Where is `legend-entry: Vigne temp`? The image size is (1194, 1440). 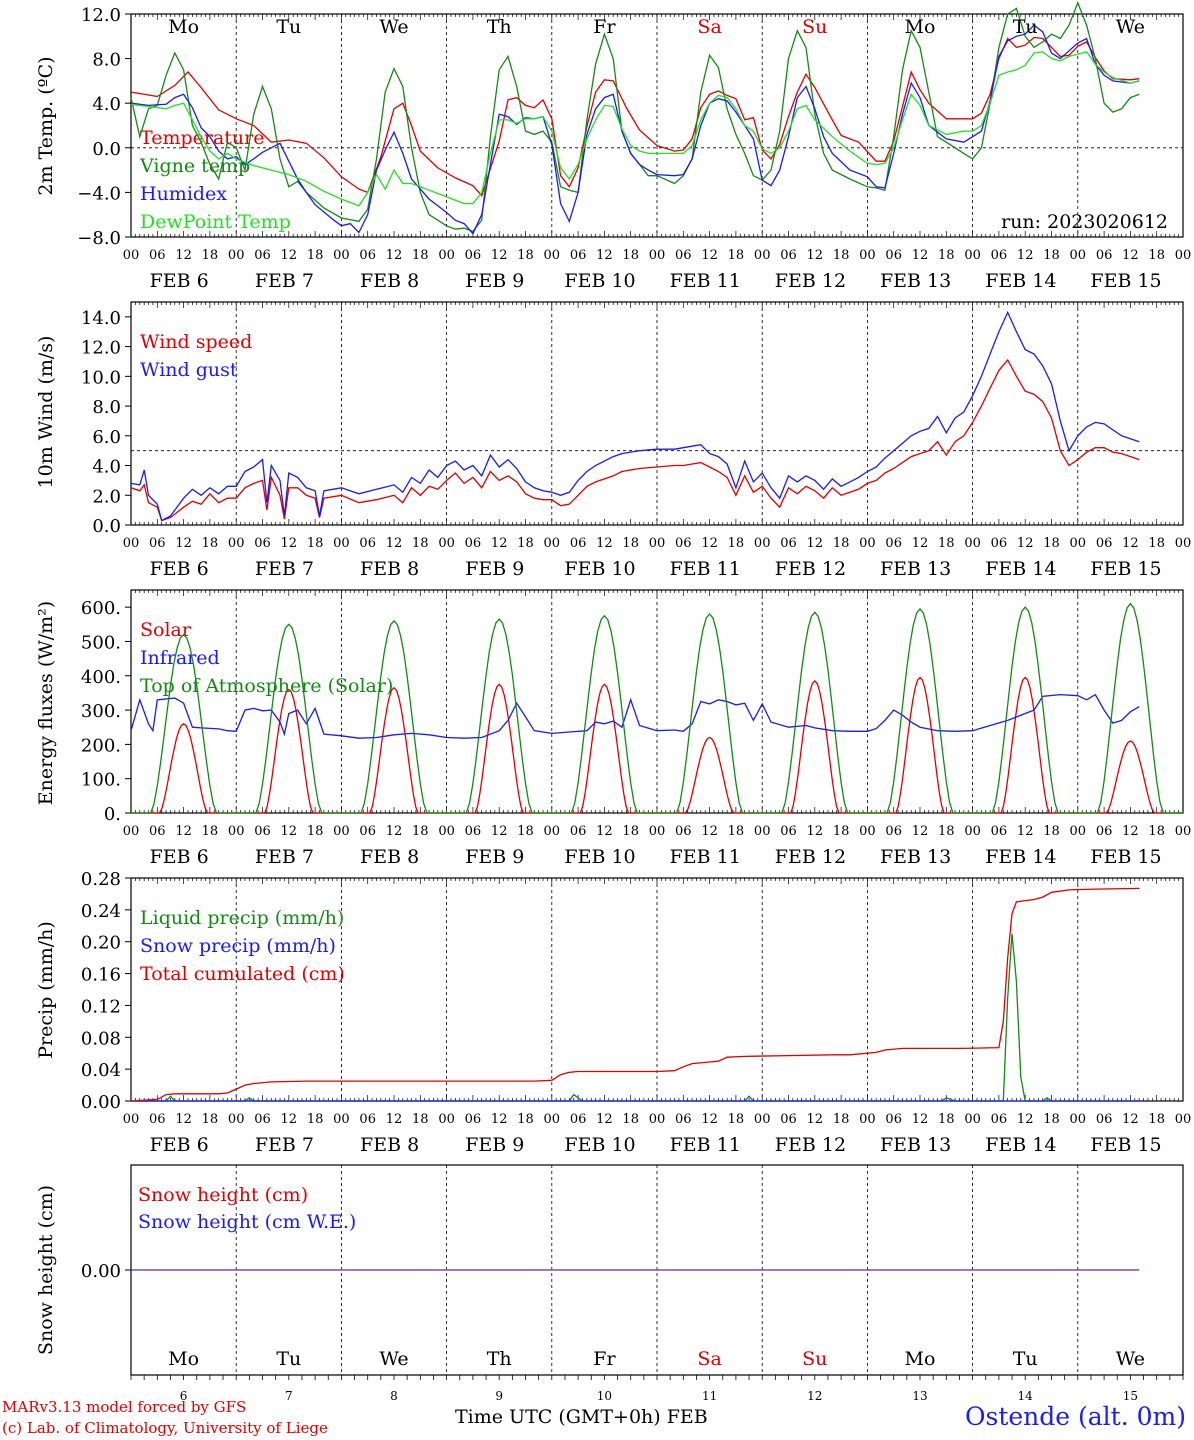
legend-entry: Vigne temp is located at coordinates (194, 166).